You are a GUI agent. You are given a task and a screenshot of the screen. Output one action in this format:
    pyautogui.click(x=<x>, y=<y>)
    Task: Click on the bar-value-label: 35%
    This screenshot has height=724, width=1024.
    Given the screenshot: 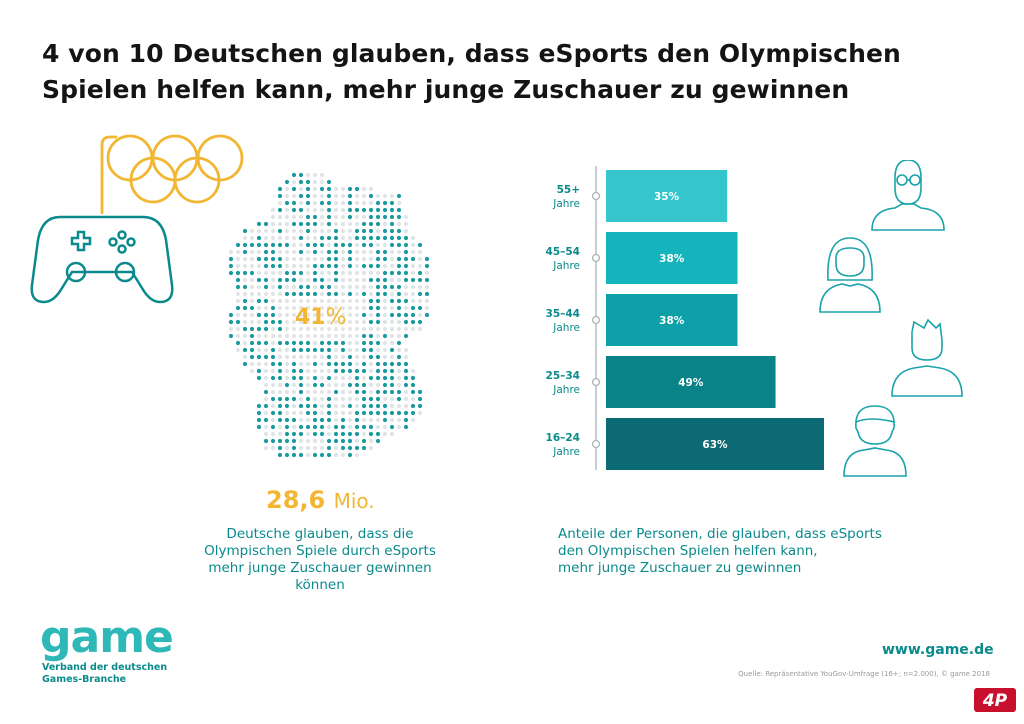 What is the action you would take?
    pyautogui.click(x=667, y=197)
    